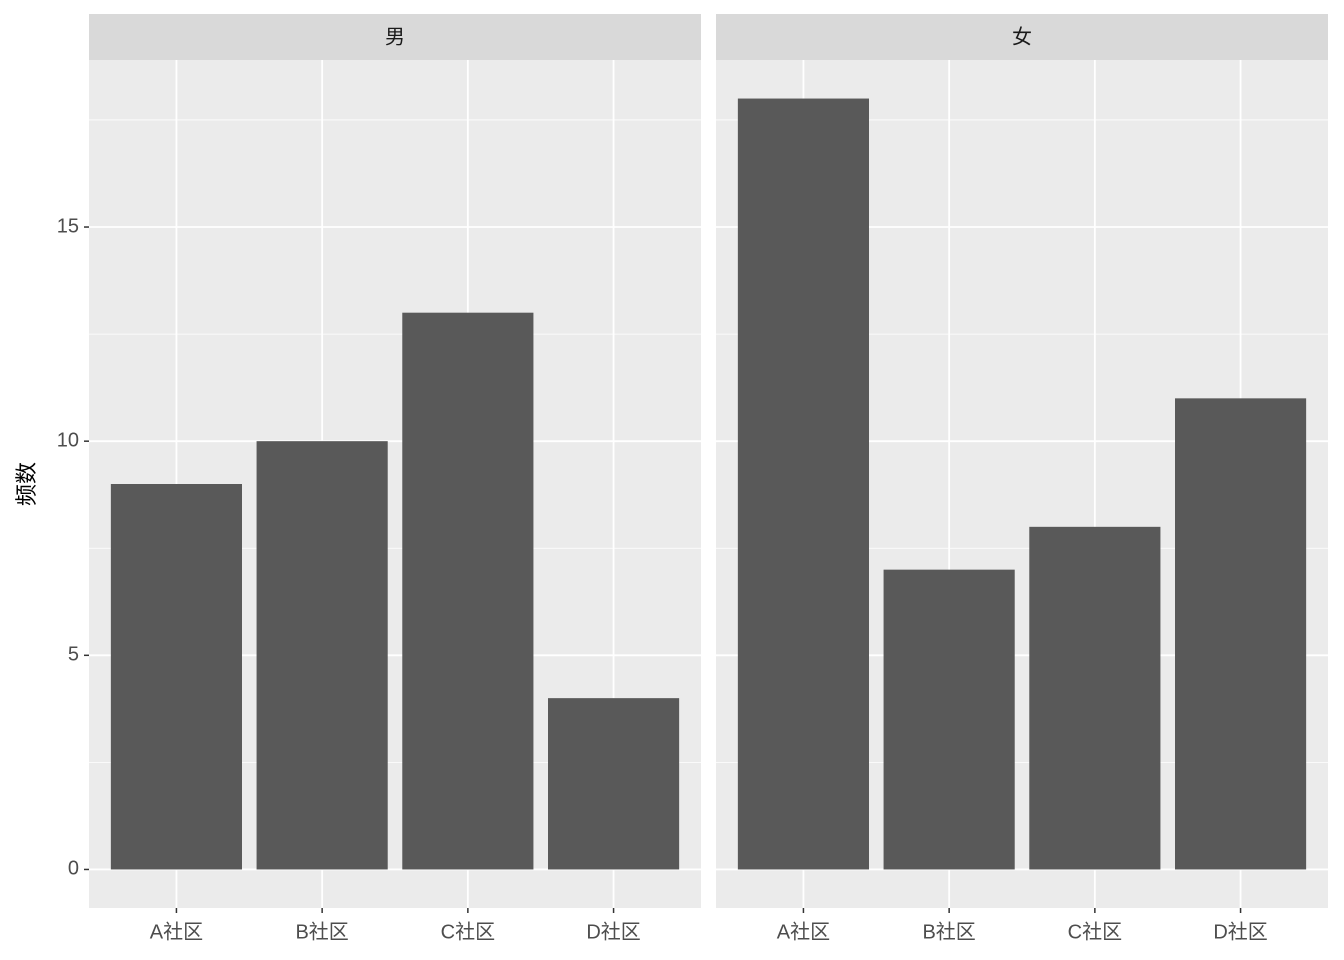 This screenshot has width=1344, height=960. What do you see at coordinates (68, 226) in the screenshot?
I see `y-tick-label: 15` at bounding box center [68, 226].